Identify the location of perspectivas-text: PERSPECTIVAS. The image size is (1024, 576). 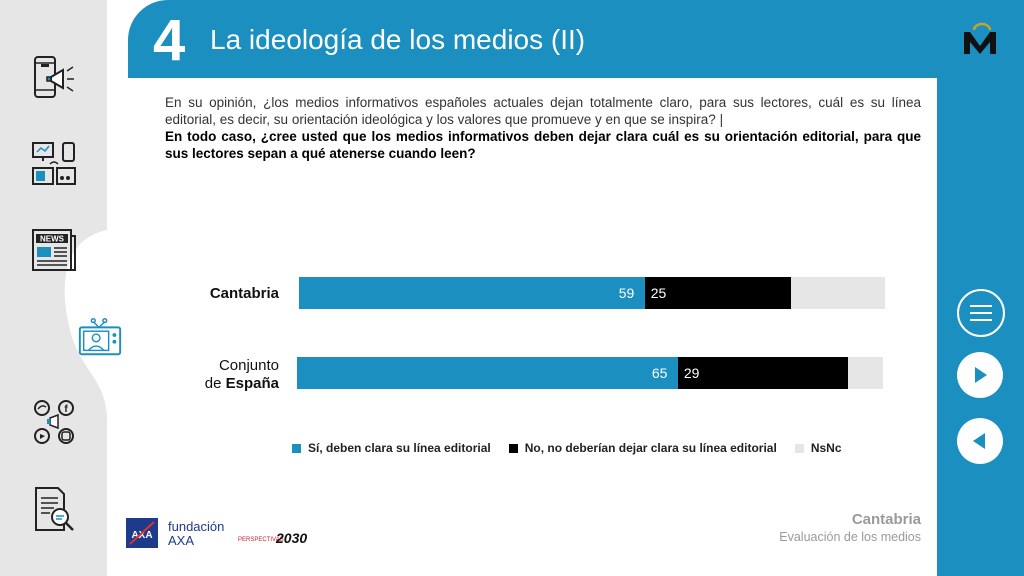
(261, 540).